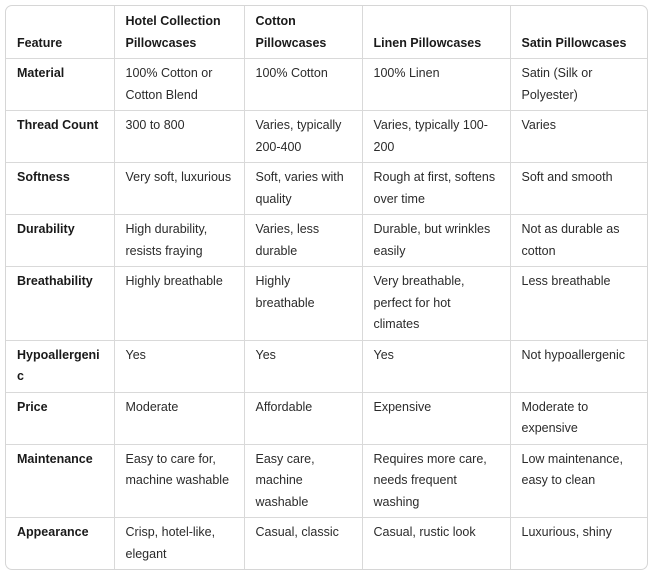 The image size is (663, 570). What do you see at coordinates (179, 32) in the screenshot?
I see `header-hotel-collection: Hotel Collection Pillowcases` at bounding box center [179, 32].